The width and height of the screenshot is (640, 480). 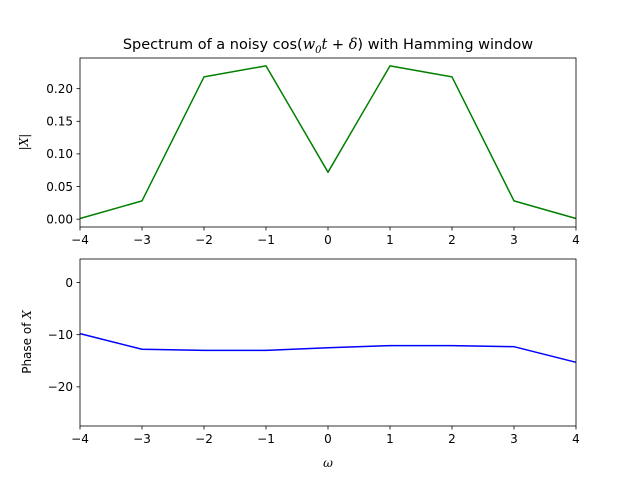 I want to click on y-axis-label: Phase of X, so click(x=27, y=342).